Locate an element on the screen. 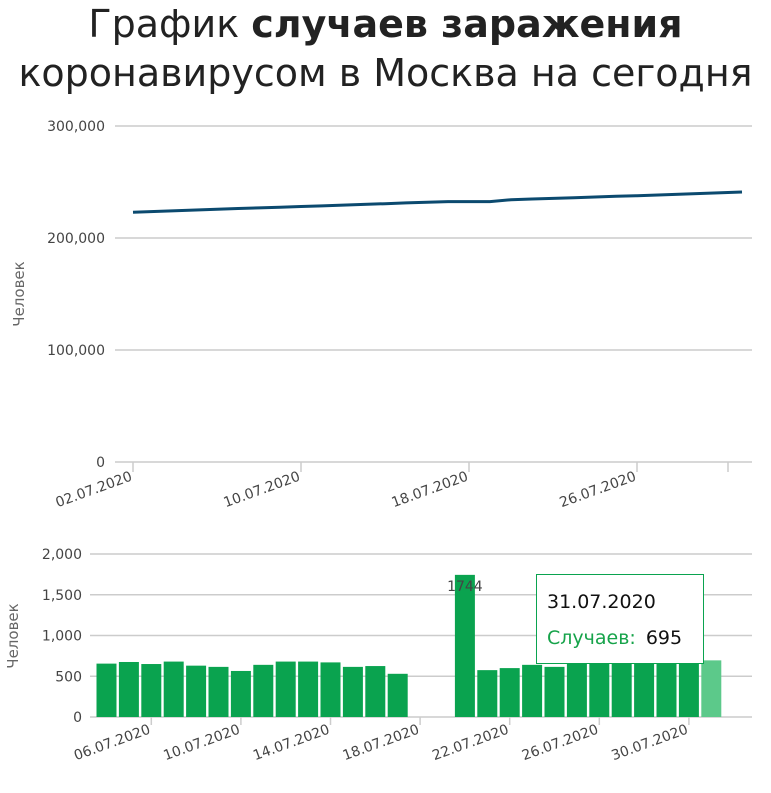 This screenshot has height=793, width=771. y-tick-label: 100,000 is located at coordinates (76, 351).